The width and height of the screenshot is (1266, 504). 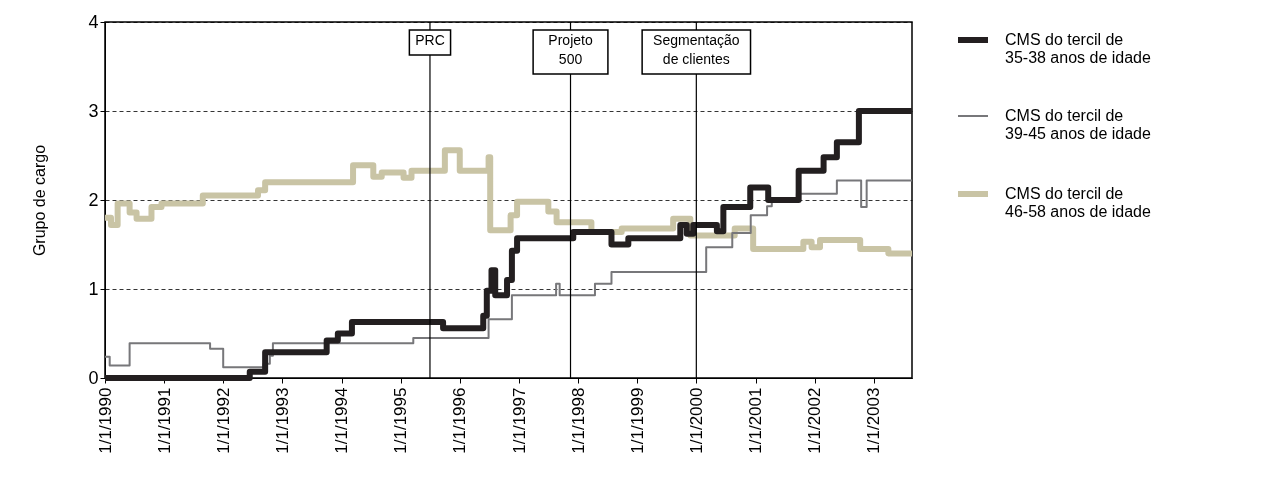 I want to click on legend-label: CMS do tercil de 46-58 anos de idade, so click(x=1078, y=202).